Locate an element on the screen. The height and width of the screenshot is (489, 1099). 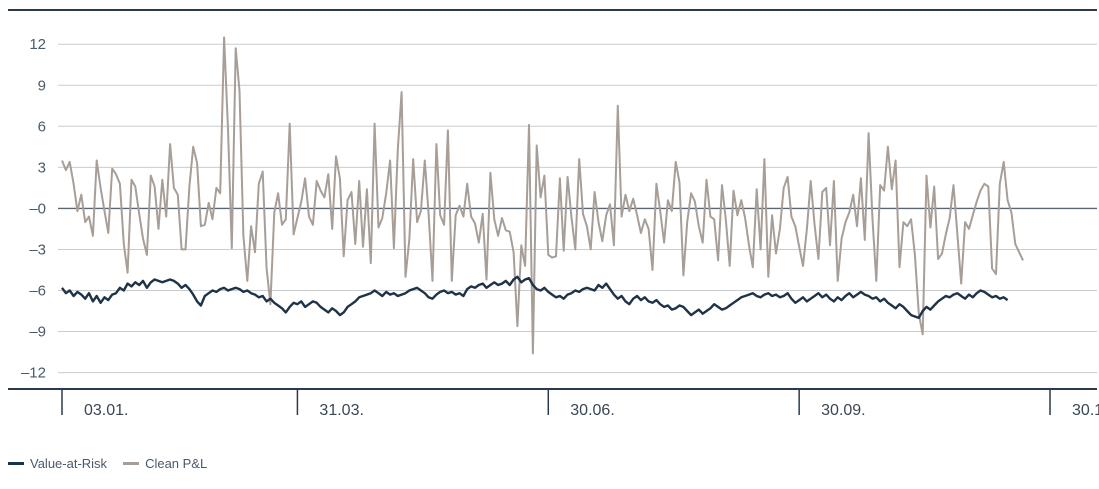
legend-label-pnl: Clean P&L is located at coordinates (176, 463).